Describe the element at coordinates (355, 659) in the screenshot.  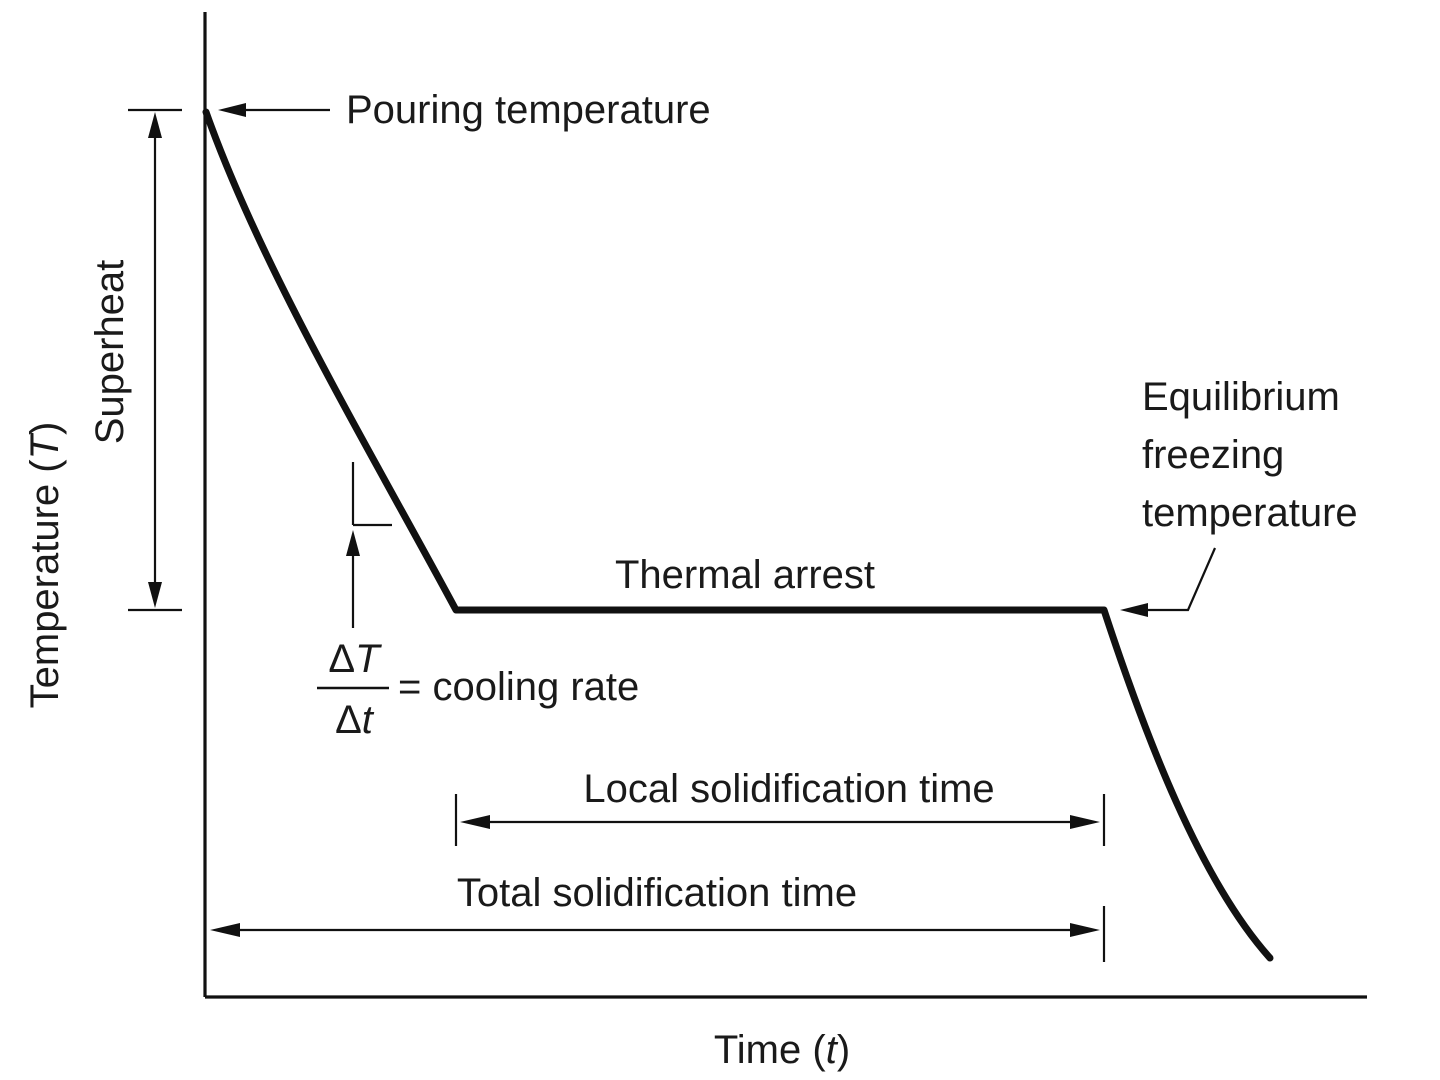
I see `cooling-rate-numerator: ΔT` at that location.